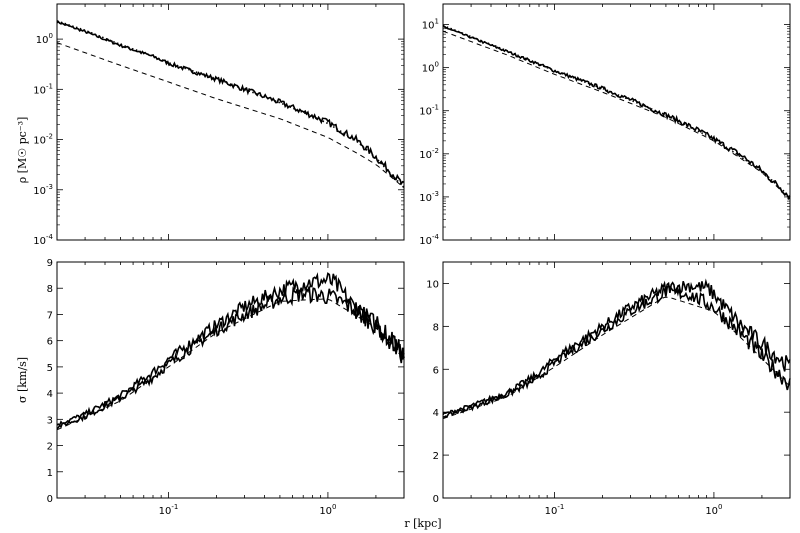  Describe the element at coordinates (50, 473) in the screenshot. I see `y-tick-label: 1` at that location.